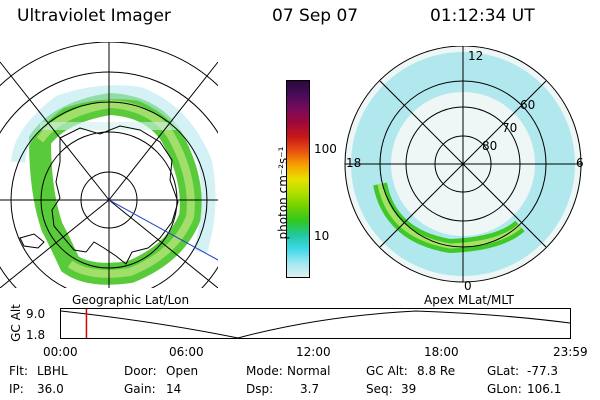 The width and height of the screenshot is (600, 400). I want to click on timeline-y-tick-bottom: 1.8, so click(35, 335).